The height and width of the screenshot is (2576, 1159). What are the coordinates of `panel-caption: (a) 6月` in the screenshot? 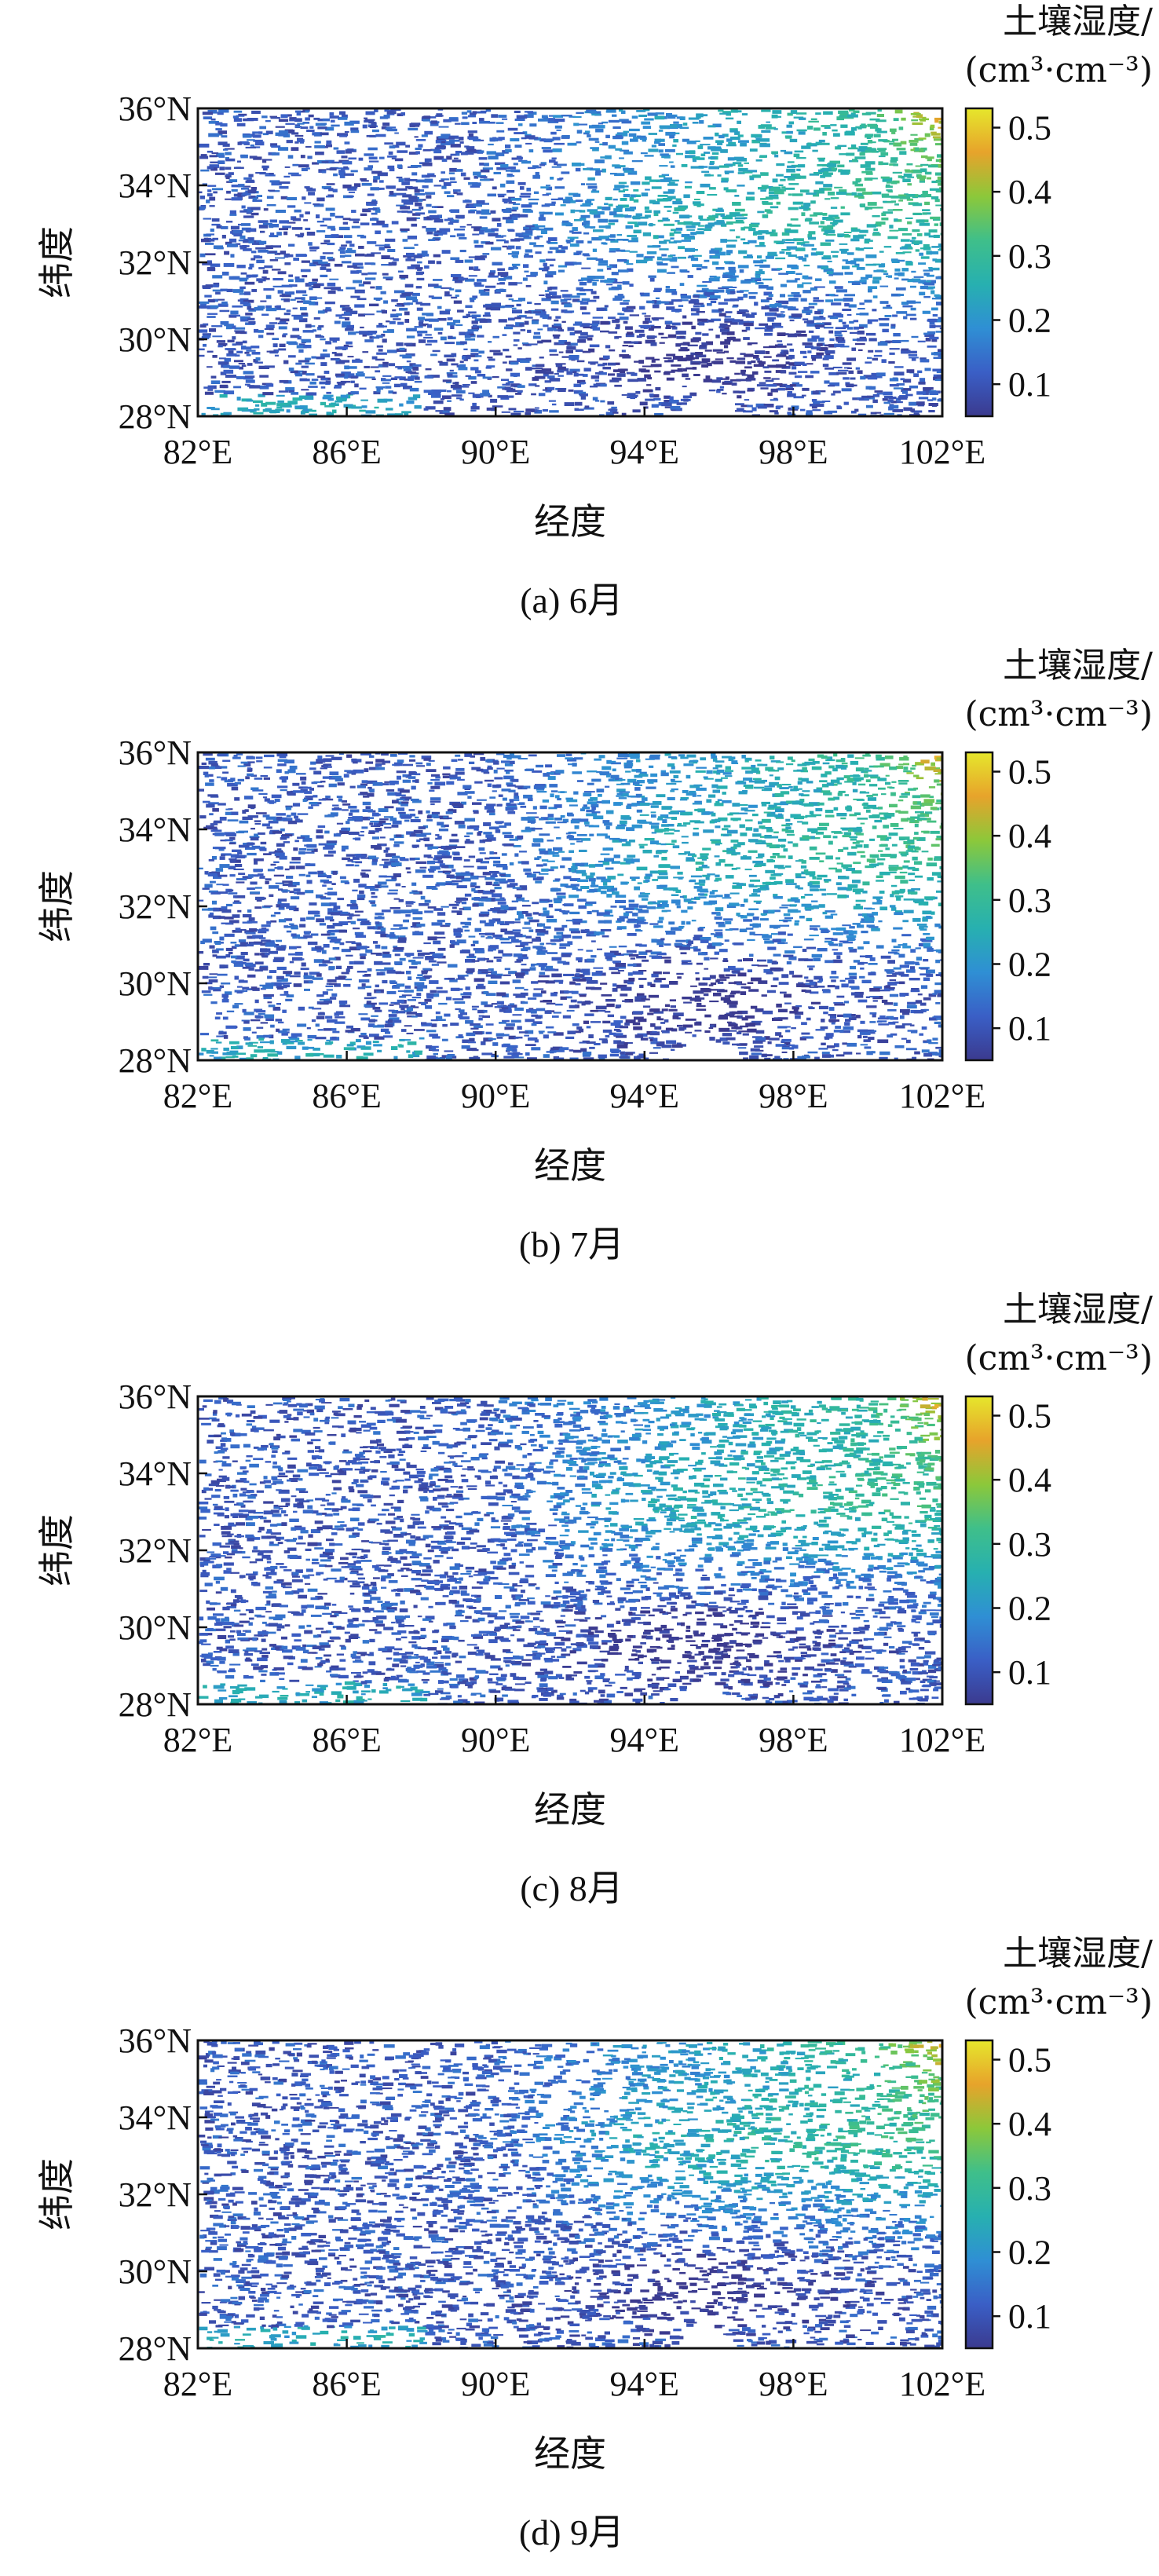 It's located at (571, 600).